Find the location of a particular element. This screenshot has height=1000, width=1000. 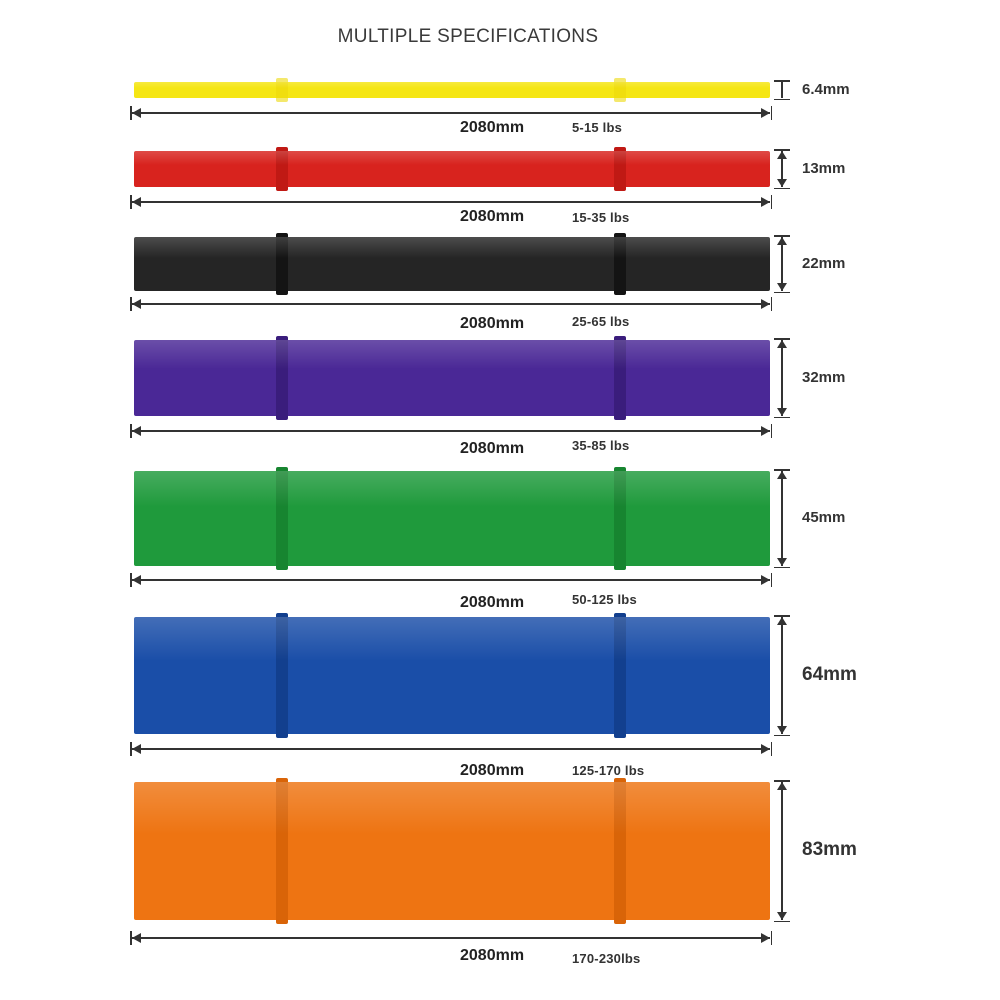

page-title: MULTIPLE SPECIFICATIONS is located at coordinates (468, 36).